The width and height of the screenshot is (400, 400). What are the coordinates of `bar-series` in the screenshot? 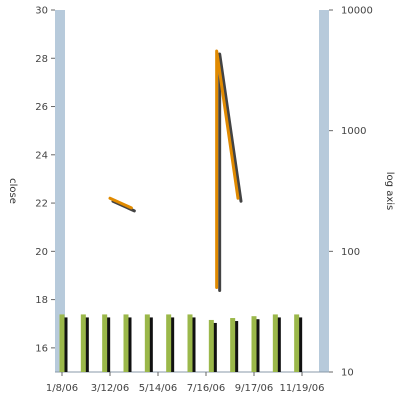 It's located at (181, 343).